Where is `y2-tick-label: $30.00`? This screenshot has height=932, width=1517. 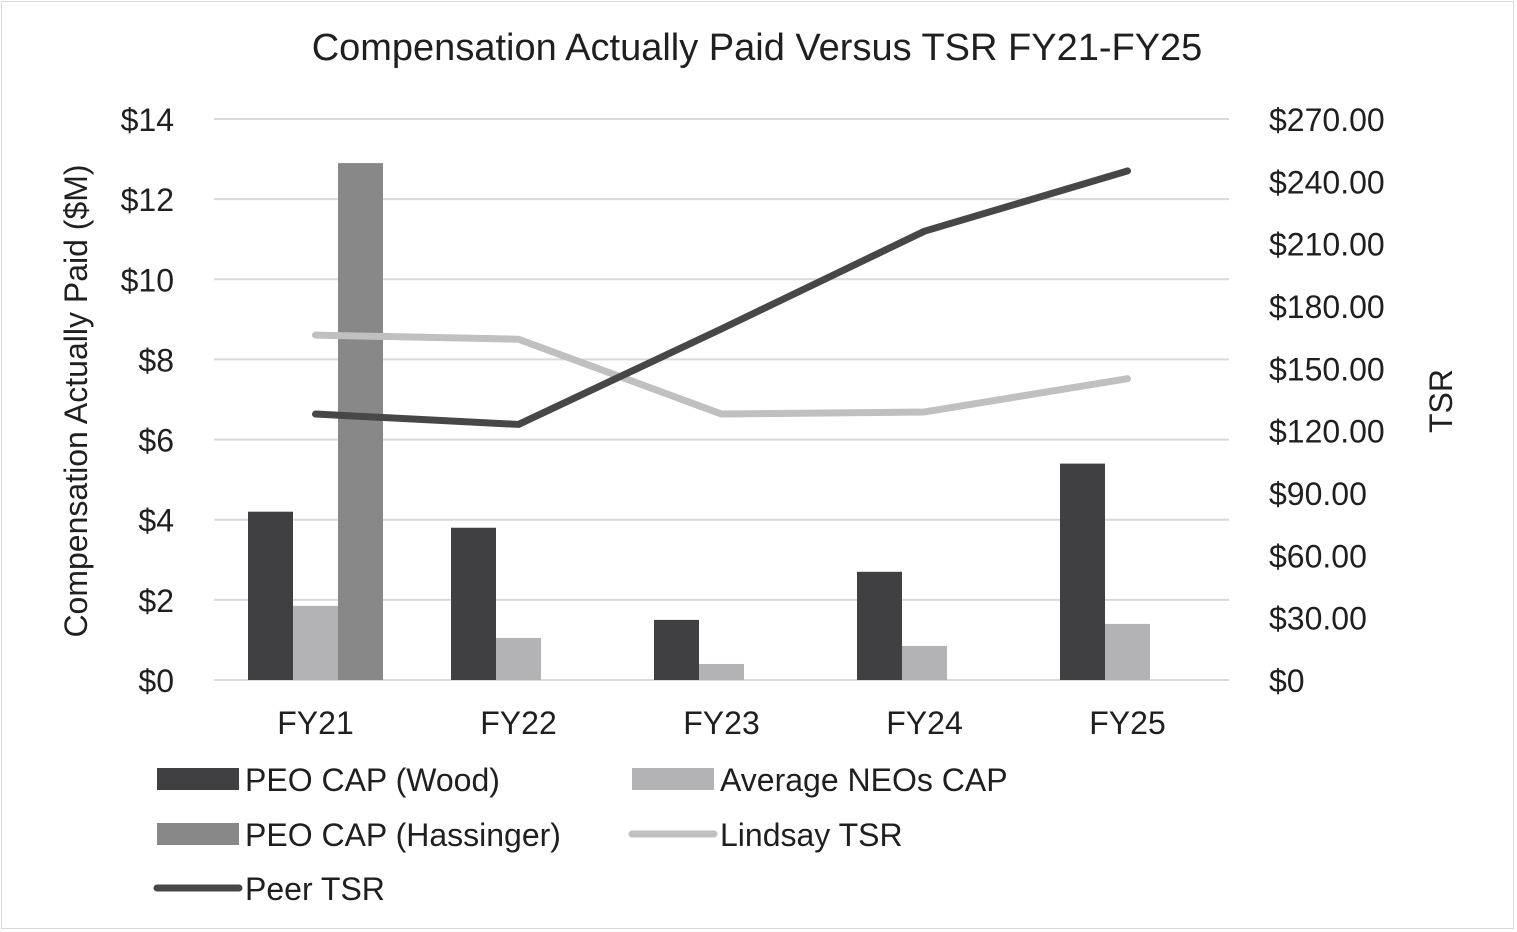
y2-tick-label: $30.00 is located at coordinates (1318, 619).